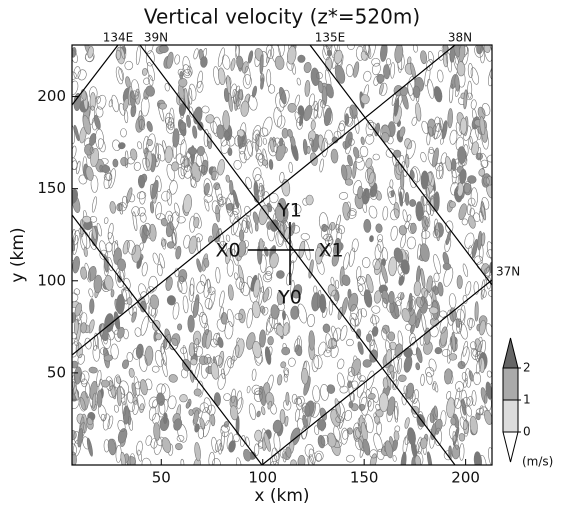  Describe the element at coordinates (51, 280) in the screenshot. I see `y-tick-label: 100` at that location.